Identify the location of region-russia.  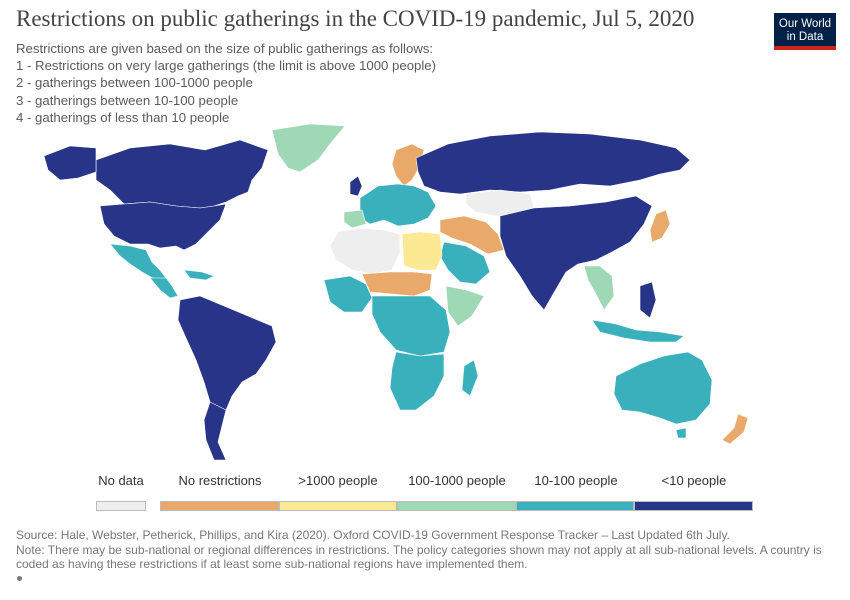
(553, 163).